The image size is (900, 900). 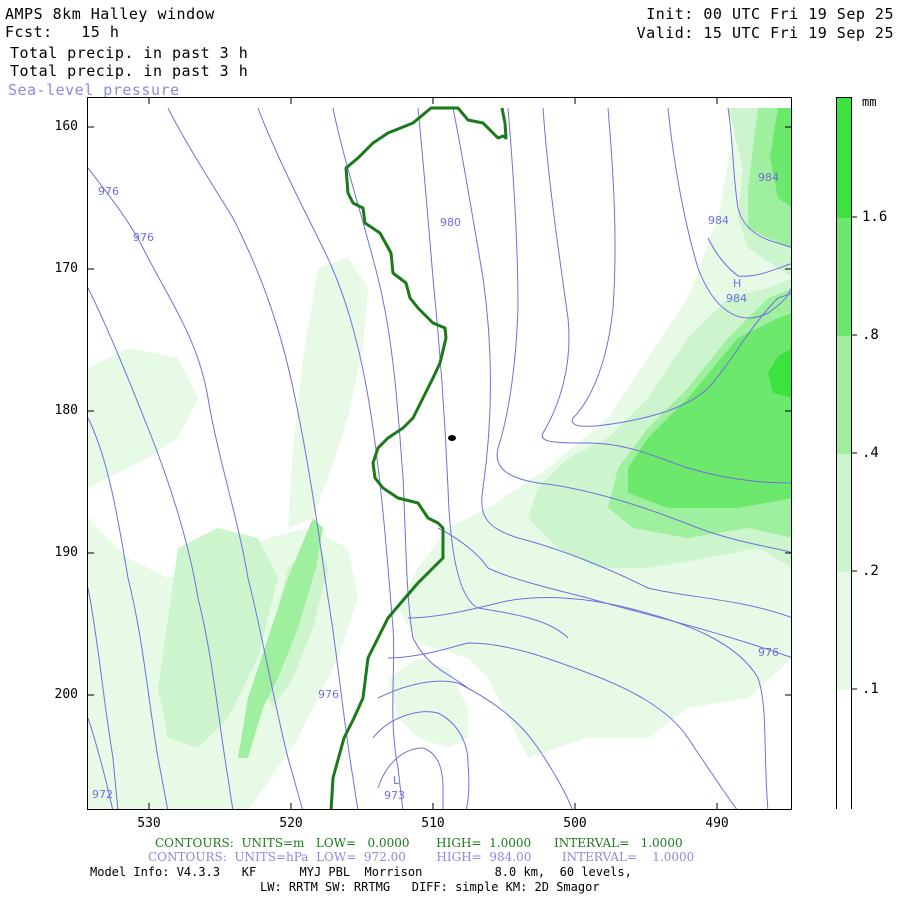 What do you see at coordinates (110, 14) in the screenshot?
I see `app-title: AMPS 8km Halley window` at bounding box center [110, 14].